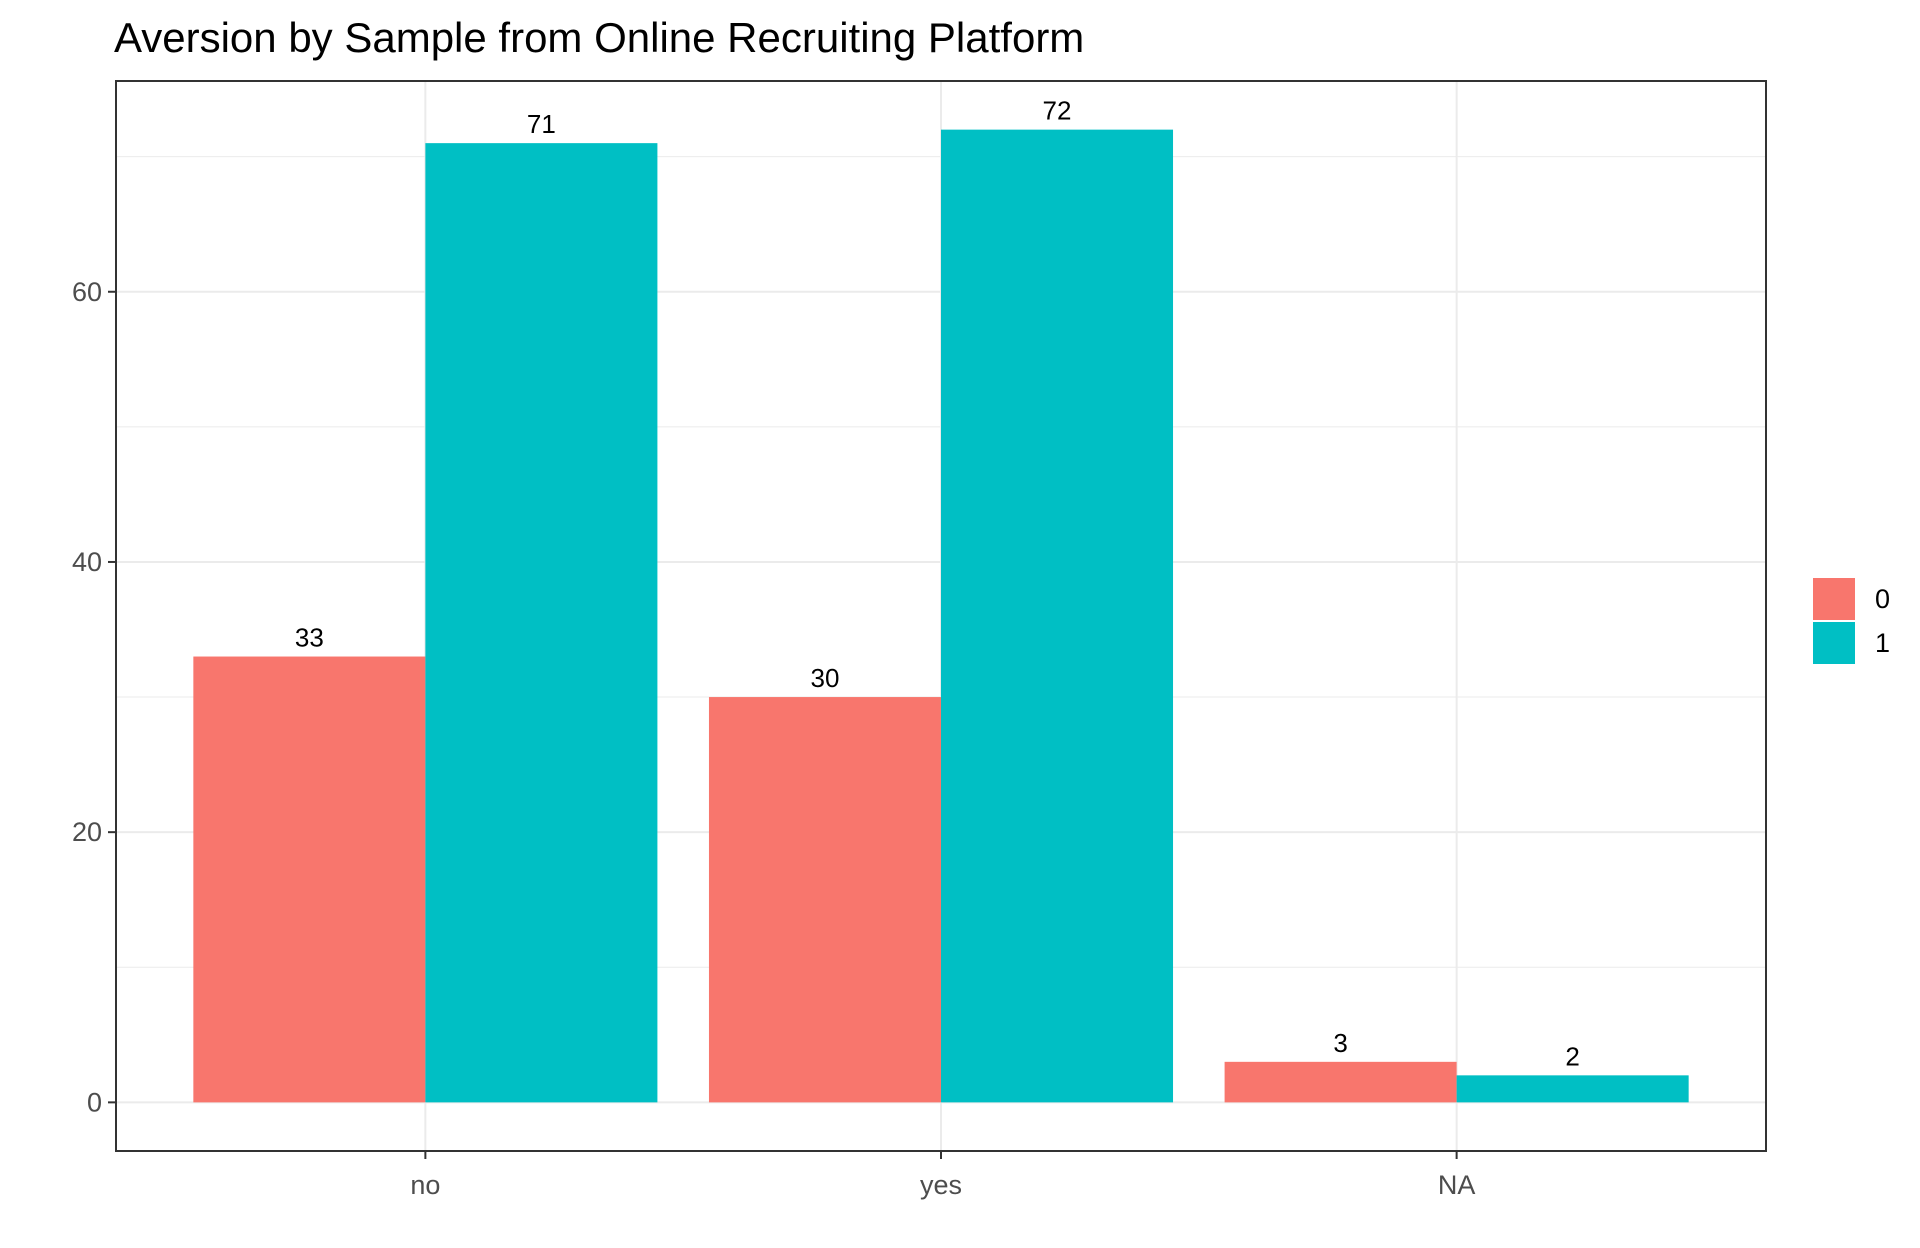 This screenshot has width=1920, height=1248. Describe the element at coordinates (309, 638) in the screenshot. I see `bar-value-label: 33` at that location.